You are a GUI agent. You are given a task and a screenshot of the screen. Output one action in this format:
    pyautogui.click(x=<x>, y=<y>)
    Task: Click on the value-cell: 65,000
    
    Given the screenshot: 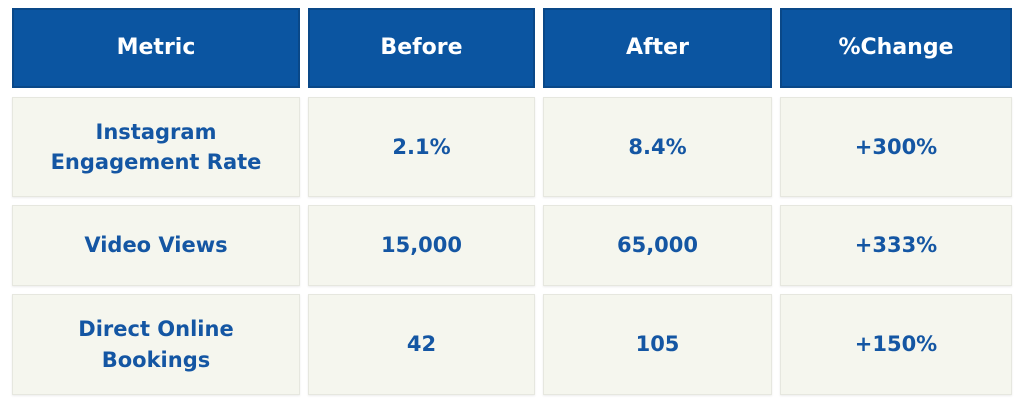 What is the action you would take?
    pyautogui.click(x=657, y=245)
    